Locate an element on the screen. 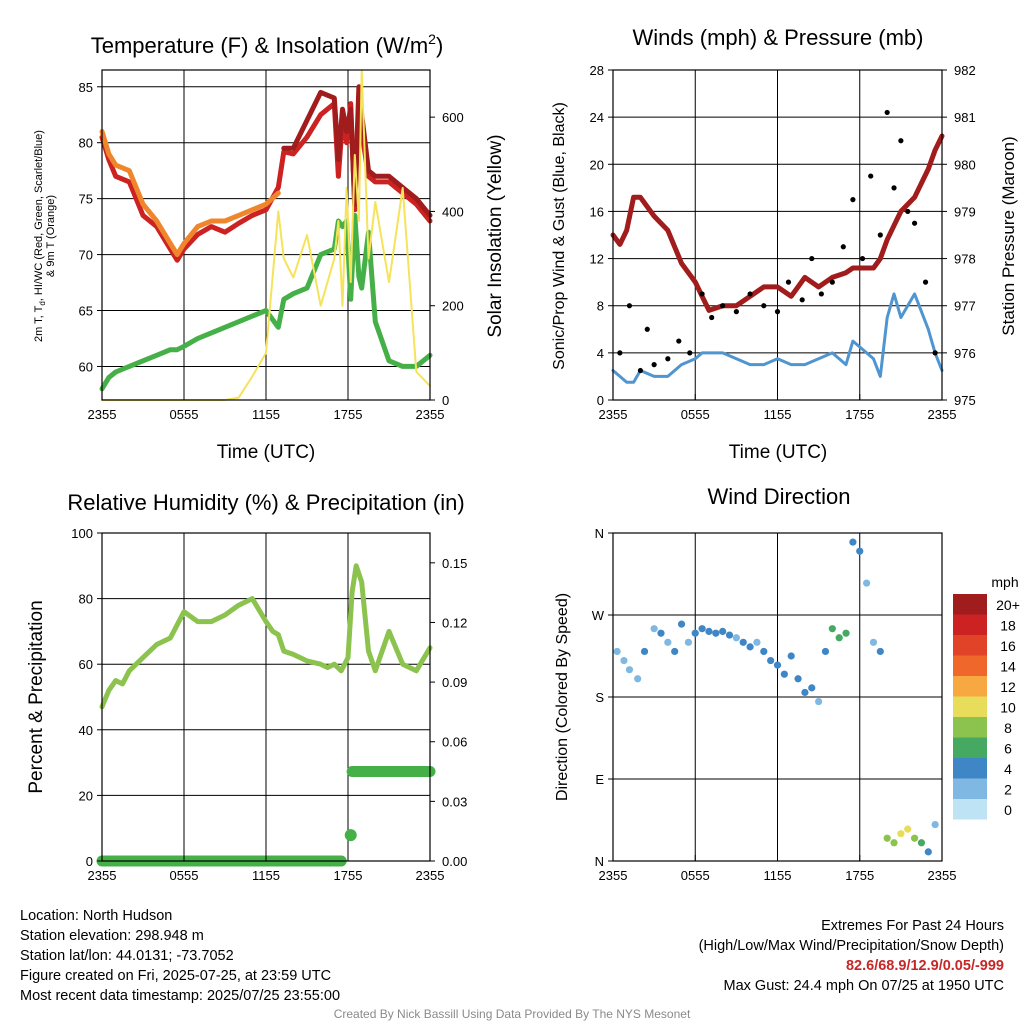  winds-y2tick-label: 980 is located at coordinates (965, 164).